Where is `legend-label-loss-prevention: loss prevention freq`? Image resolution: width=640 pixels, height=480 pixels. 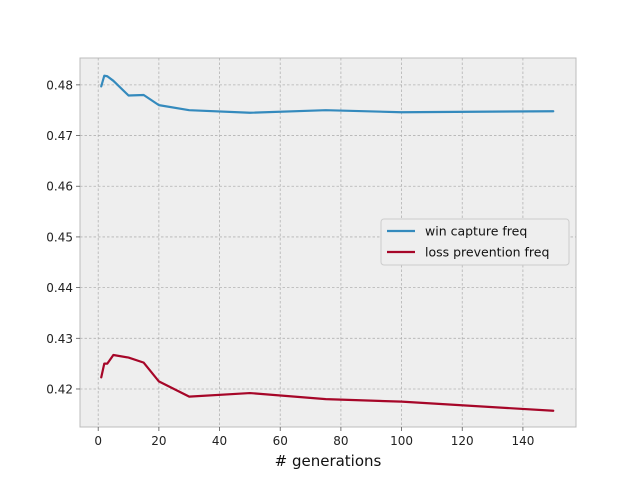 legend-label-loss-prevention: loss prevention freq is located at coordinates (487, 252).